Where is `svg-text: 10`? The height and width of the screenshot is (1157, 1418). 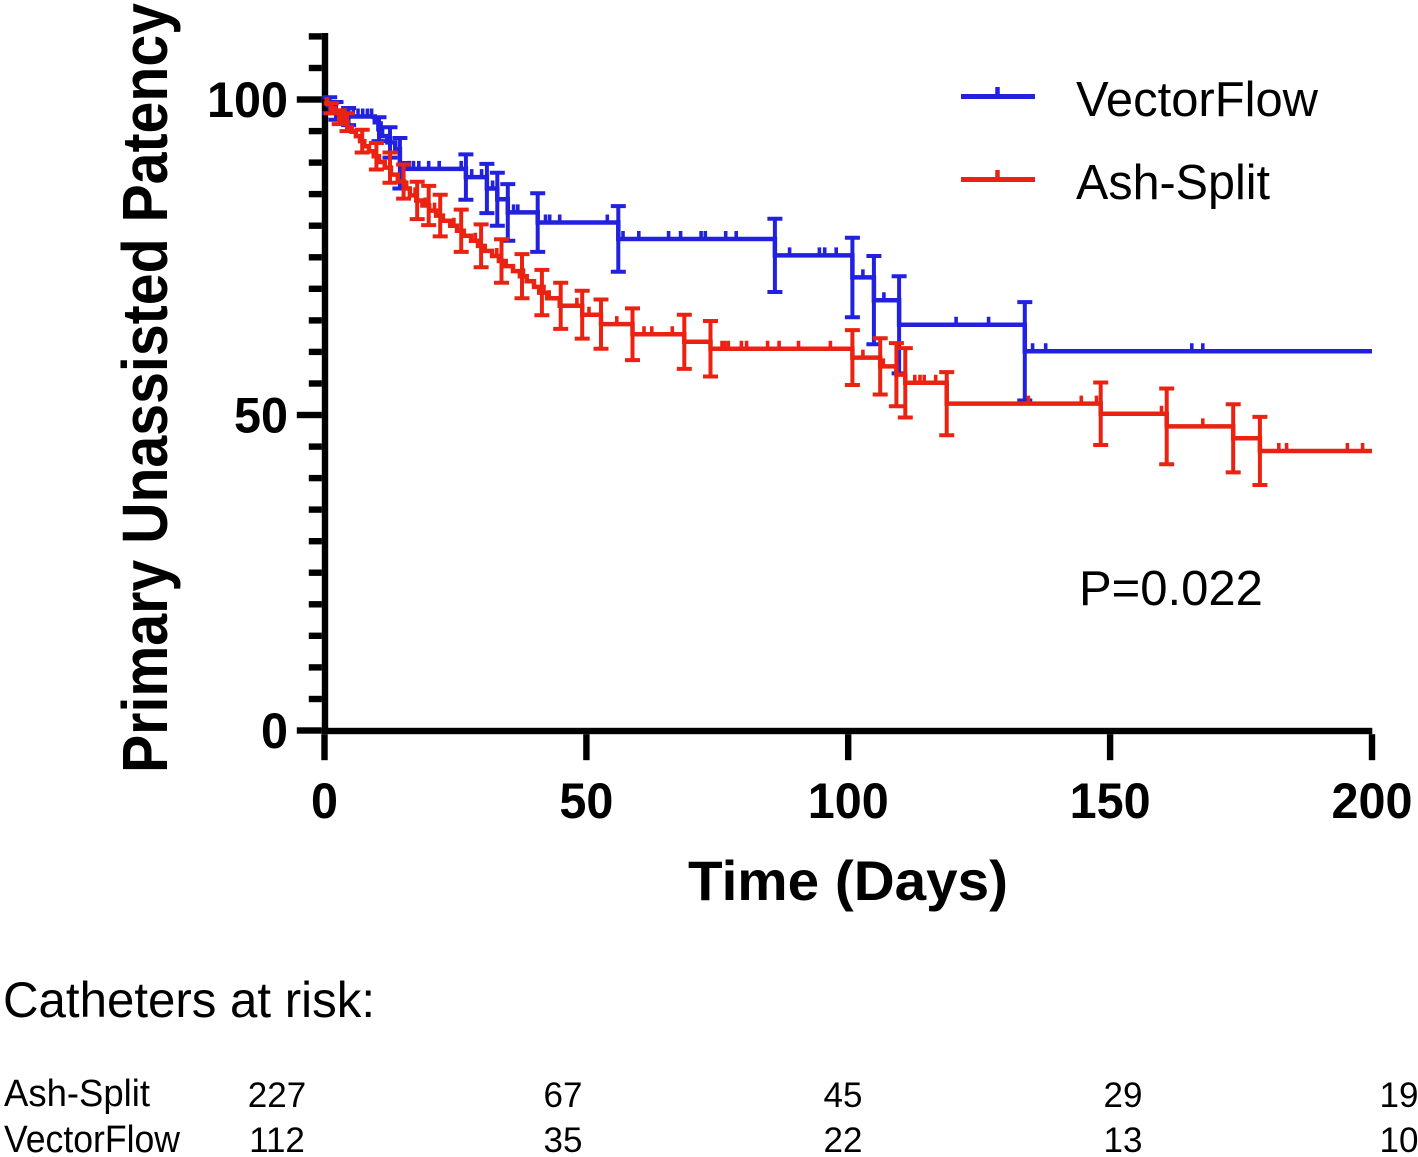 svg-text: 10 is located at coordinates (1399, 1139).